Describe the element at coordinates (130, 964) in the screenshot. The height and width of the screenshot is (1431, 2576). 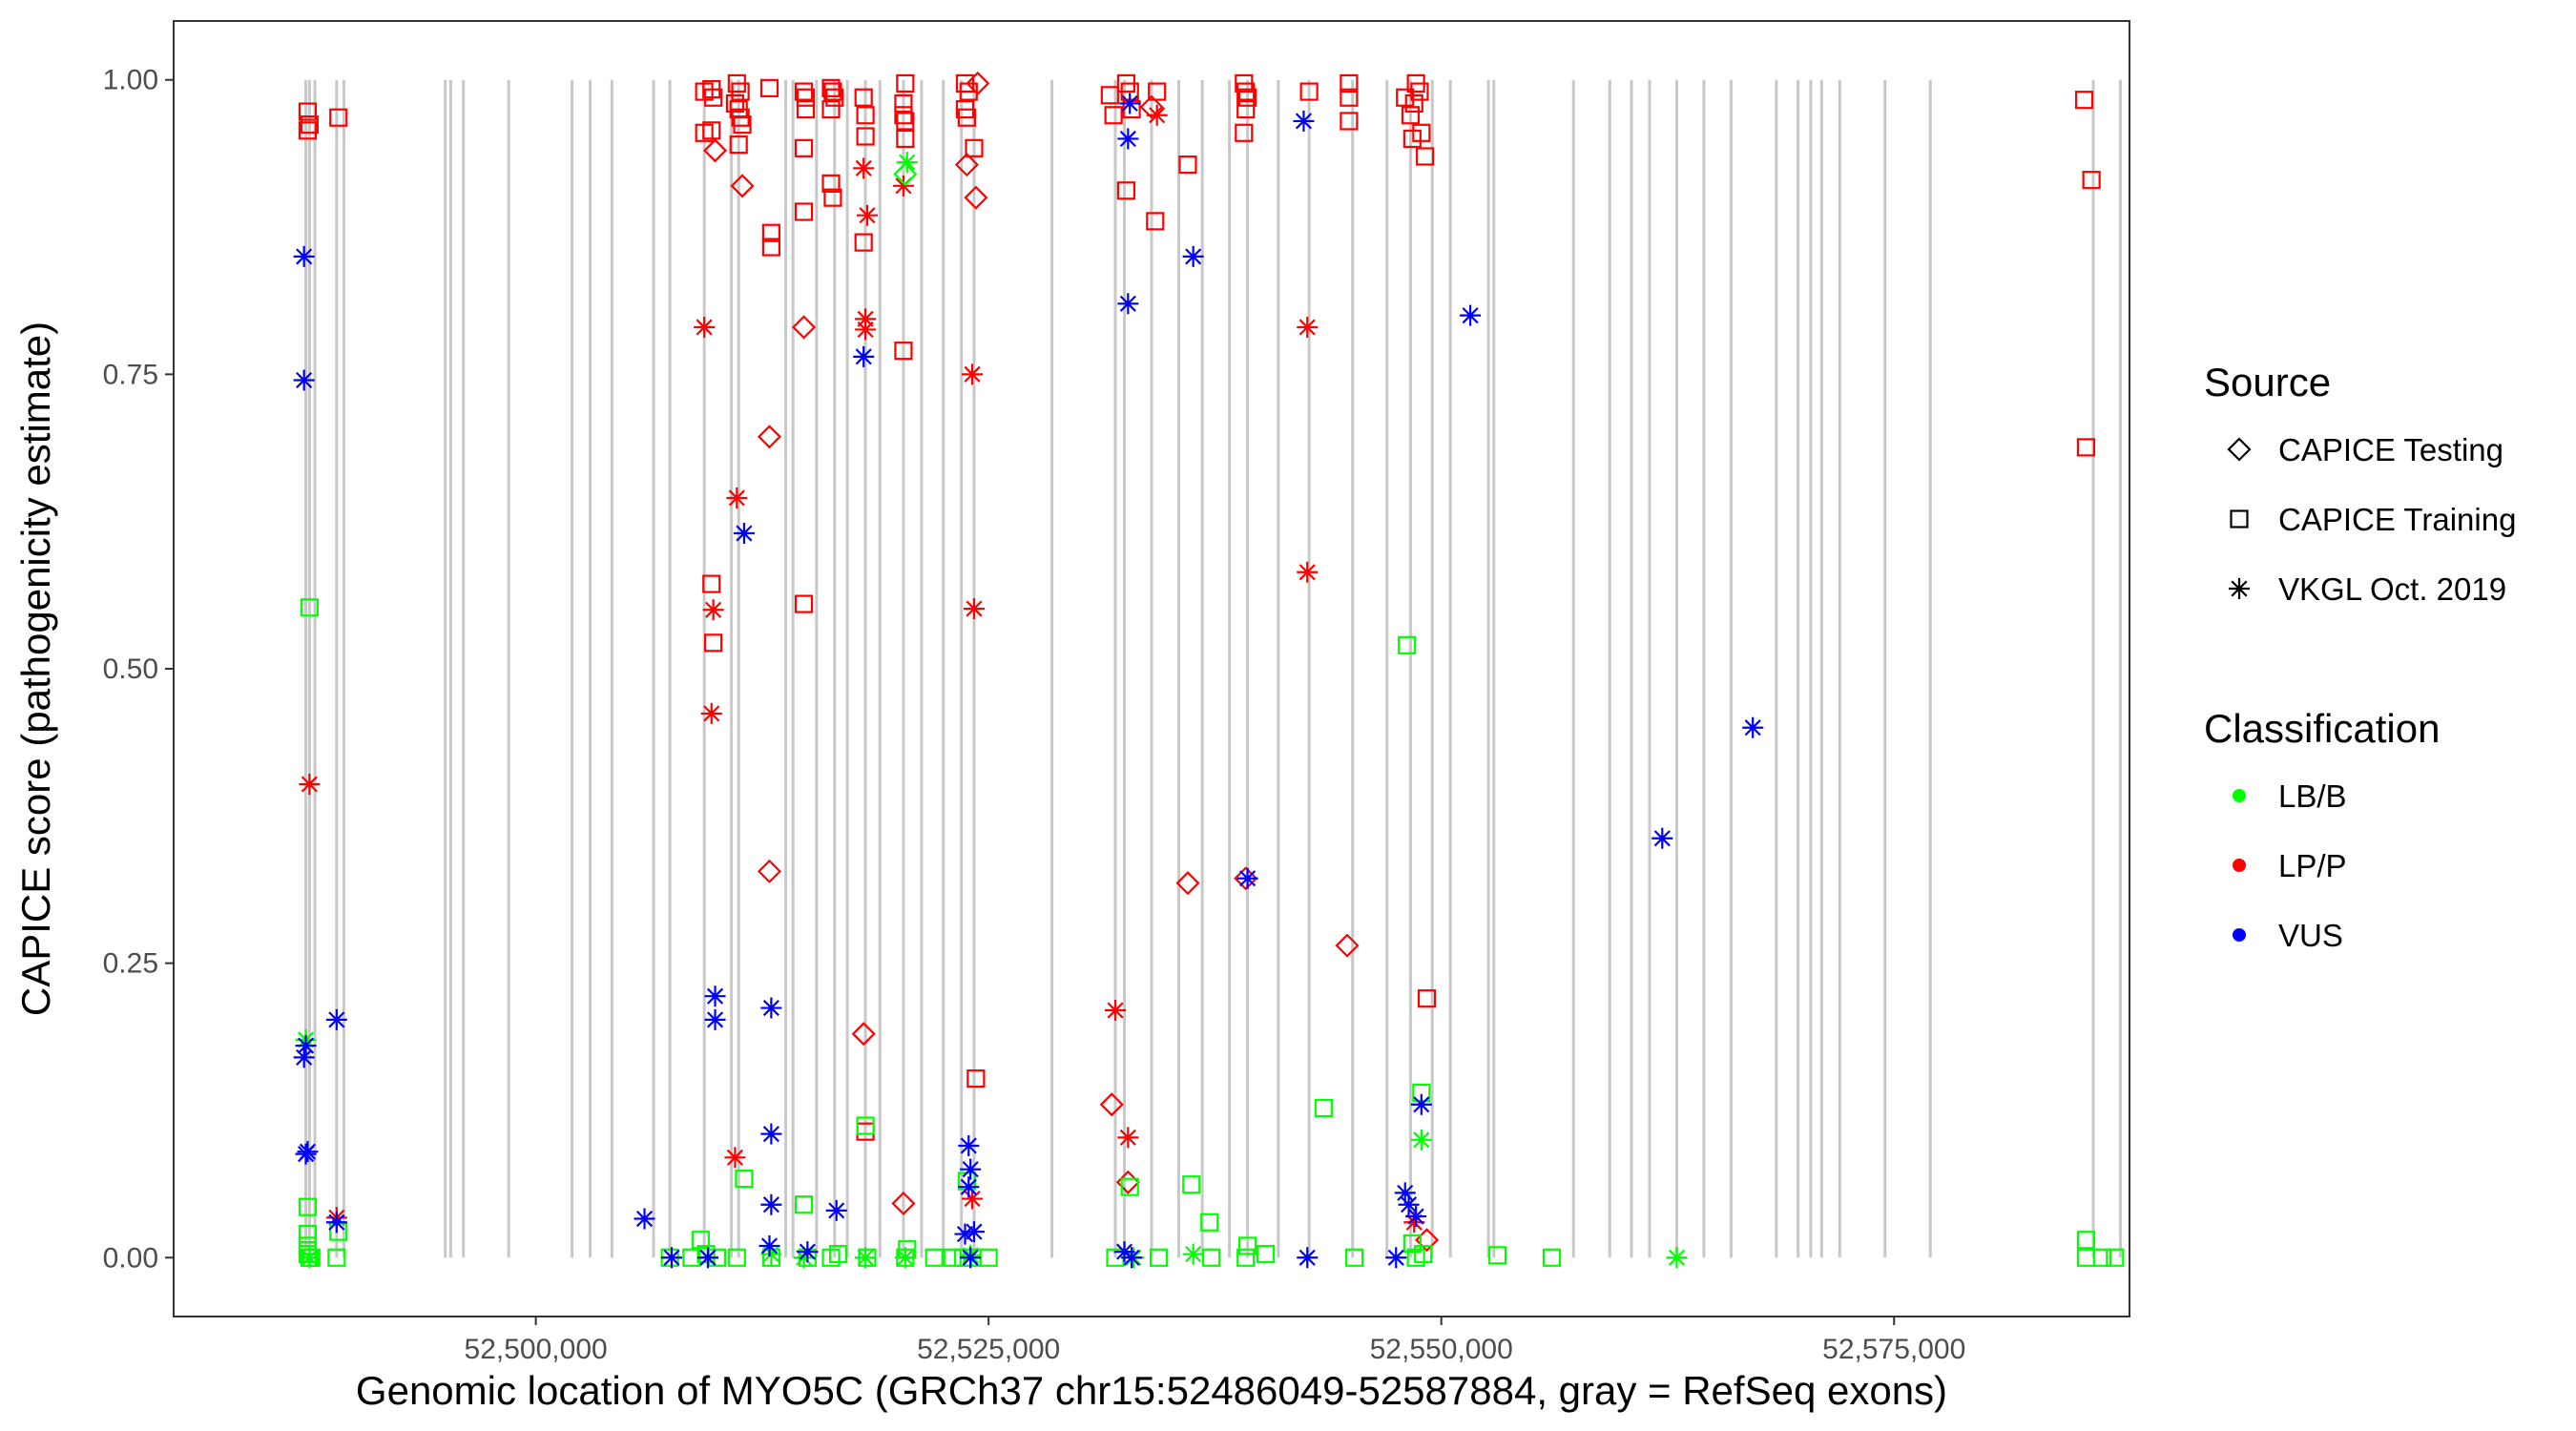
I see `y-tick-label: 0.25` at that location.